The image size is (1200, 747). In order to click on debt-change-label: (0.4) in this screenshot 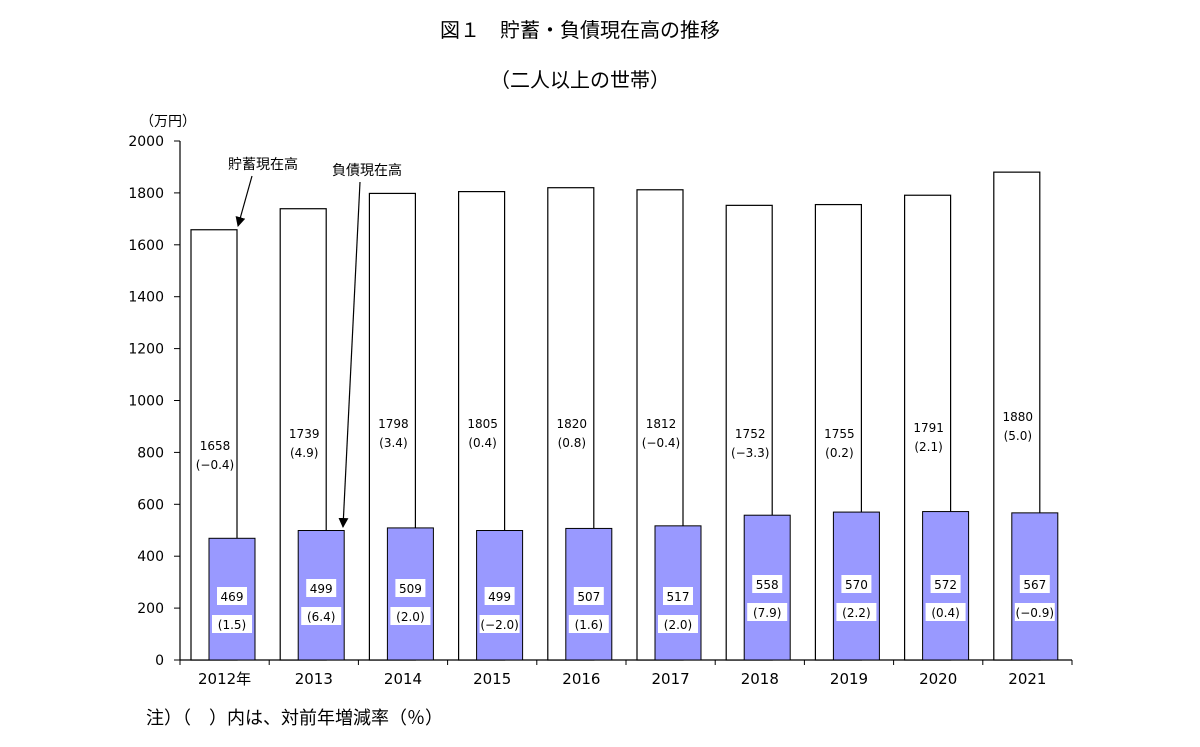, I will do `click(945, 613)`.